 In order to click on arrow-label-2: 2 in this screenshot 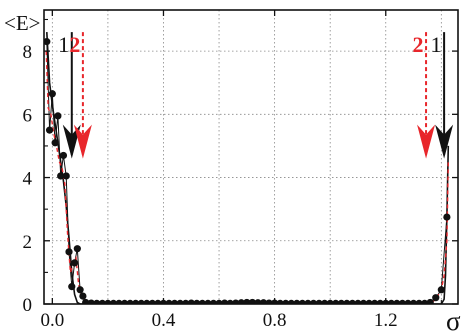, I will do `click(74, 44)`.